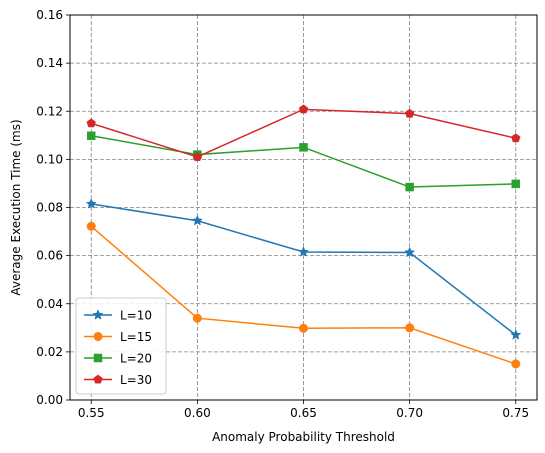 The image size is (545, 453). What do you see at coordinates (515, 413) in the screenshot?
I see `x-tick-label: 0.75` at bounding box center [515, 413].